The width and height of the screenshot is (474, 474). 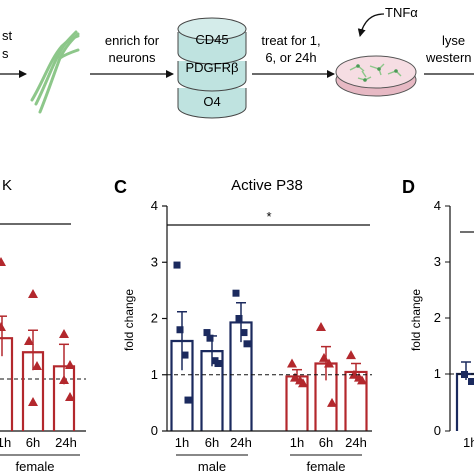 What do you see at coordinates (376, 76) in the screenshot?
I see `culture-dish` at bounding box center [376, 76].